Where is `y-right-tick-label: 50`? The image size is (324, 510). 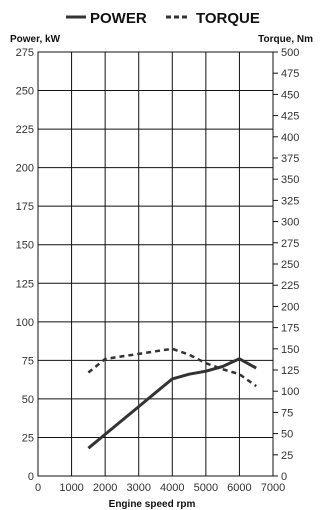
y-right-tick-label: 50 is located at coordinates (287, 435).